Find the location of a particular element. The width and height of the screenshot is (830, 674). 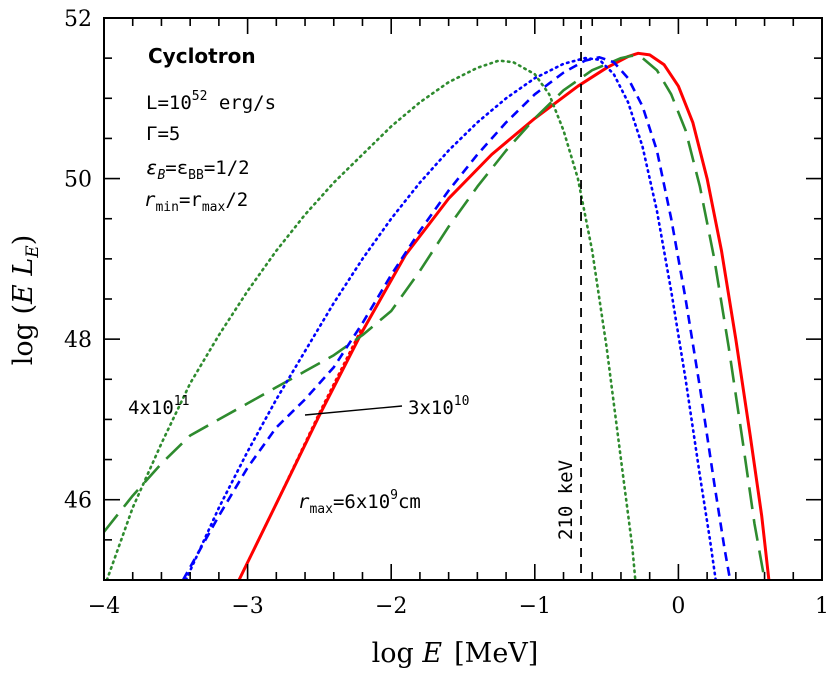

annotation-radius-ratio: rmin=rmax/2 is located at coordinates (196, 202).